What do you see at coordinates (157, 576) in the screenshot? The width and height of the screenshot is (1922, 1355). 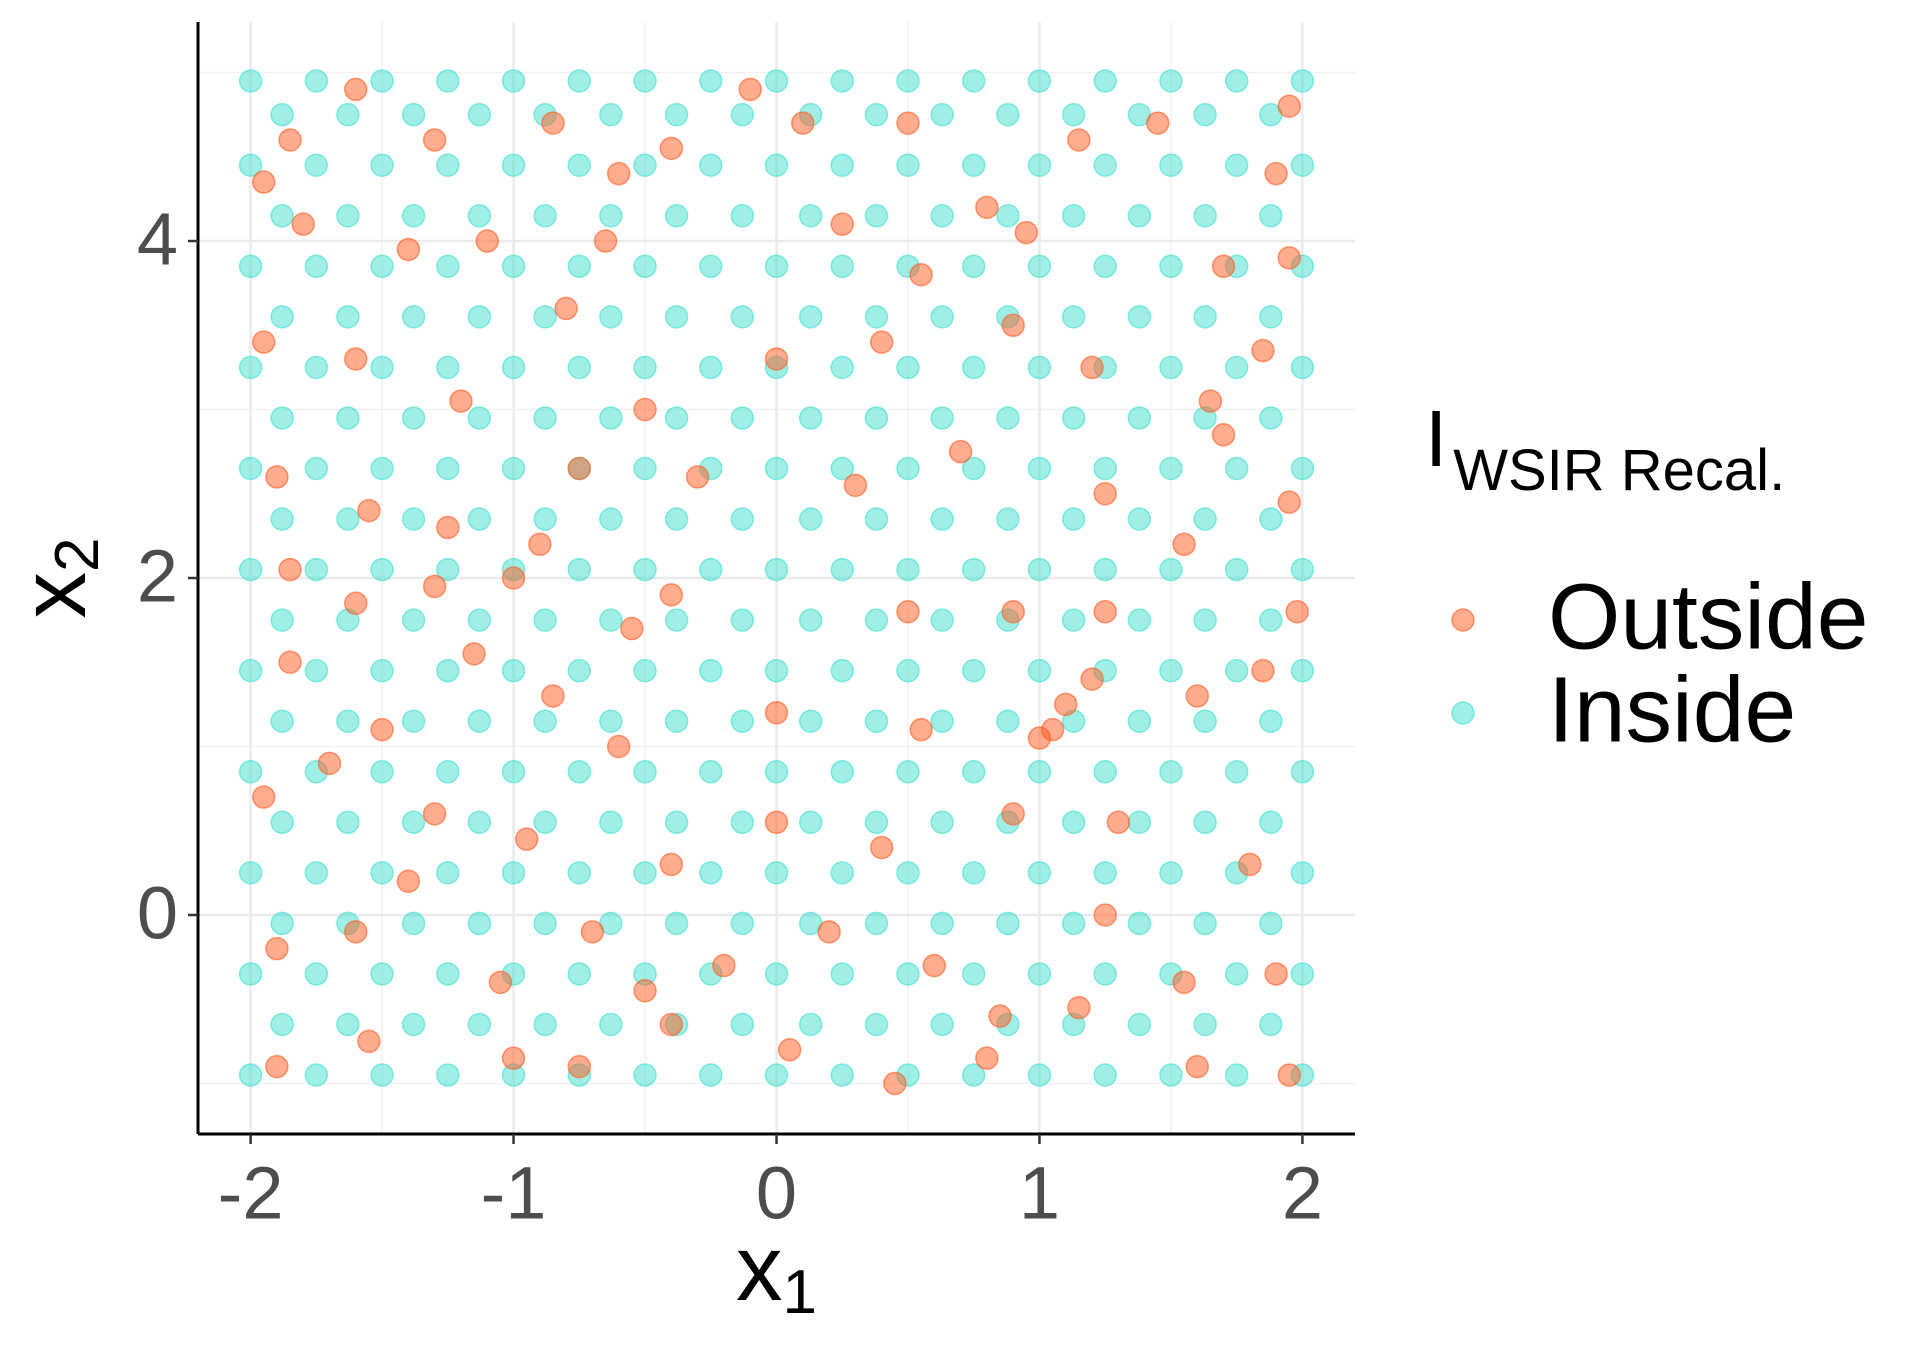 I see `y-tick-label: 2` at bounding box center [157, 576].